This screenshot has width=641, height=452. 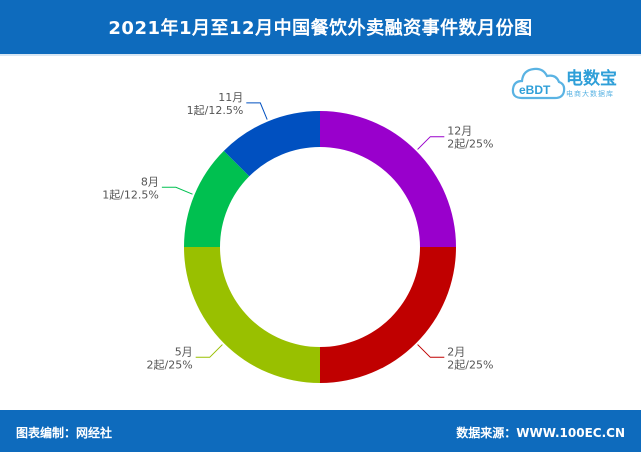 I want to click on slice-category-label: 5月, so click(x=184, y=351).